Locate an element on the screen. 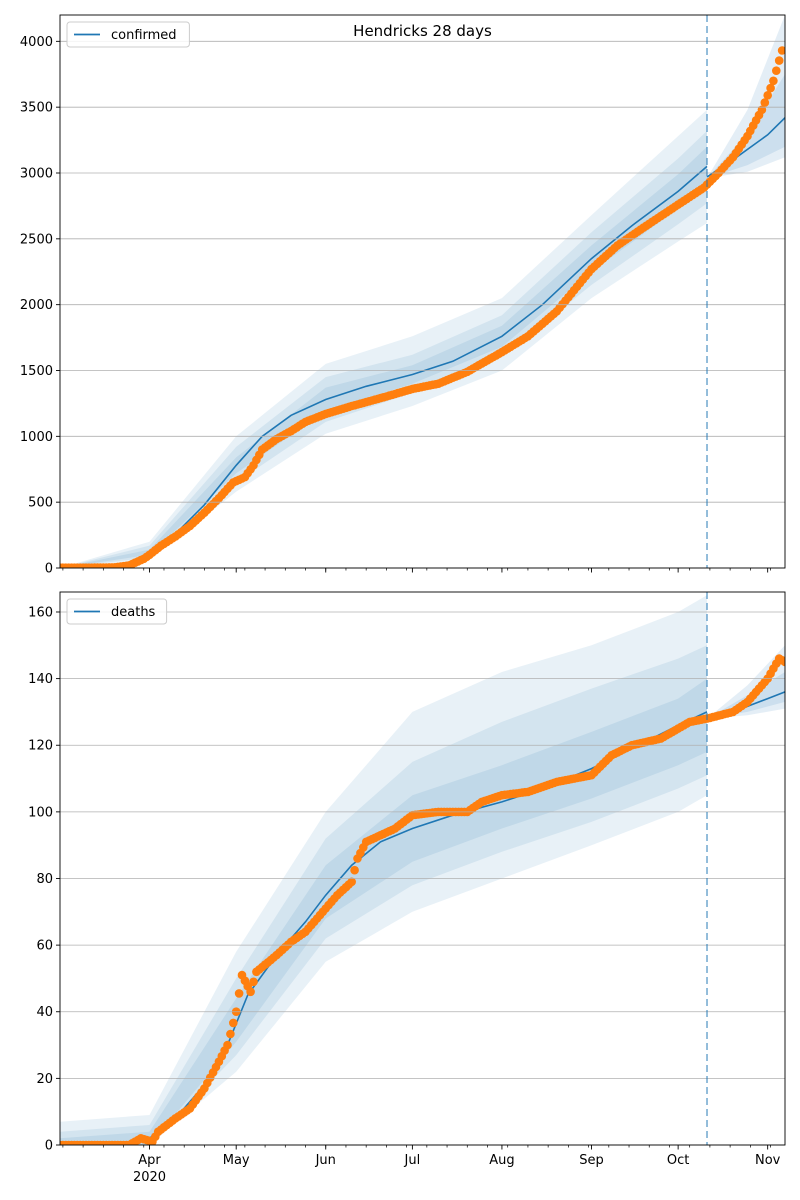 Image resolution: width=800 pixels, height=1200 pixels. x-tick-label: Sep is located at coordinates (591, 1160).